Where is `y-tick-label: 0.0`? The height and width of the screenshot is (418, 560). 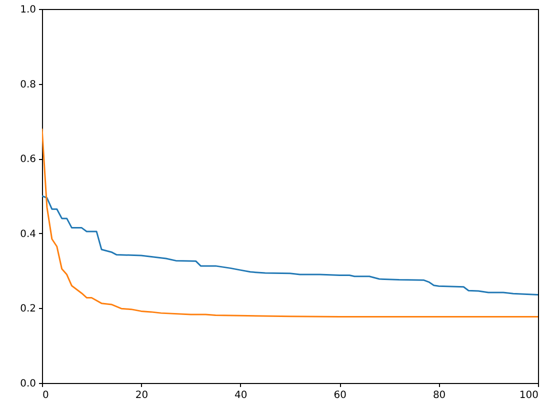
y-tick-label: 0.0 is located at coordinates (28, 384).